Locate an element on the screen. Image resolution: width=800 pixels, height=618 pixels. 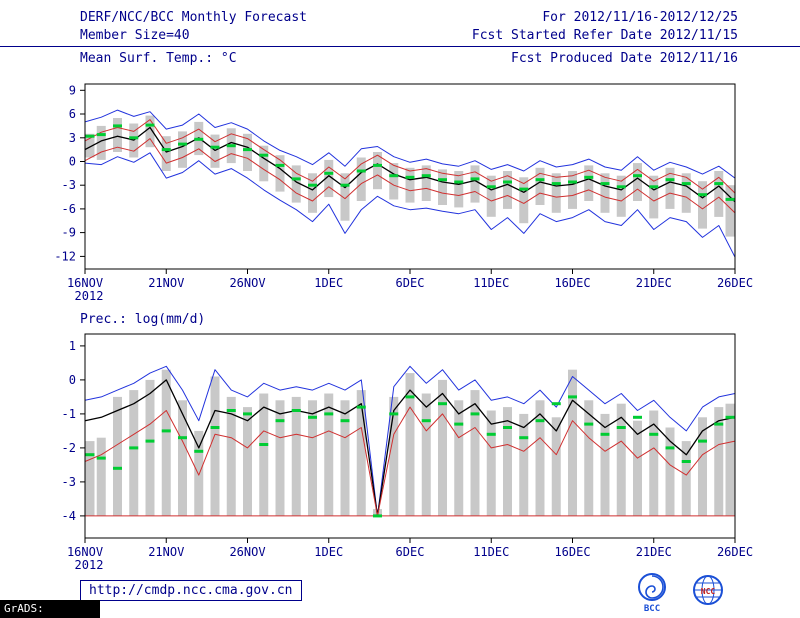
header-divider is located at coordinates (400, 46).